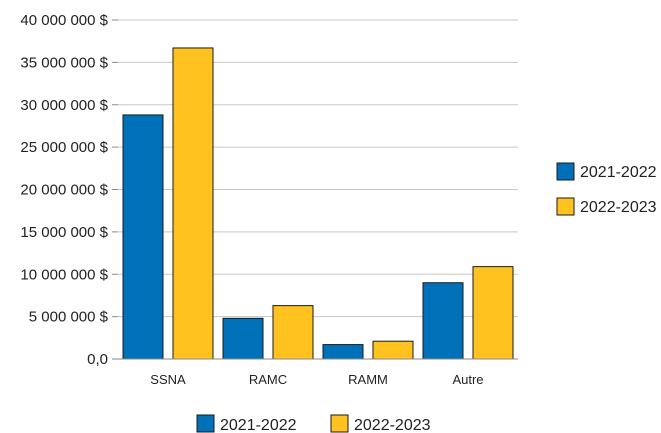  Describe the element at coordinates (64, 147) in the screenshot. I see `y-tick-label: 25 000 000 $` at that location.